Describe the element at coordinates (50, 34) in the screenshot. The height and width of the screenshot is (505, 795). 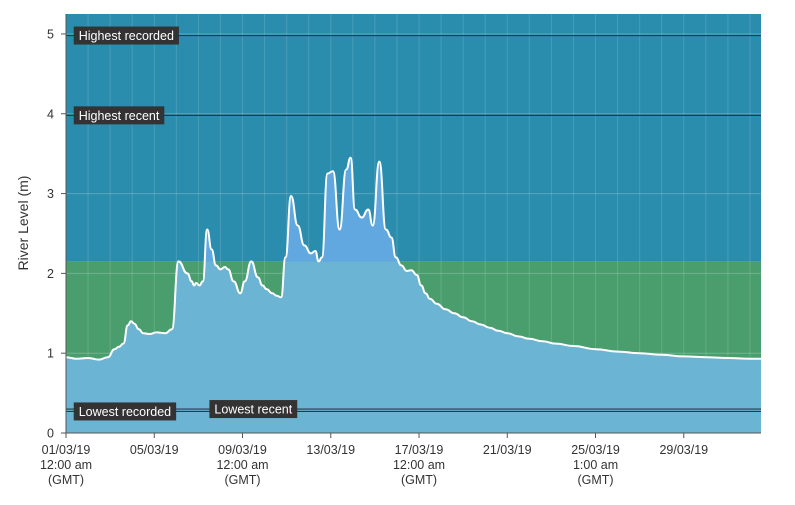
I see `y-tick-label: 5` at that location.